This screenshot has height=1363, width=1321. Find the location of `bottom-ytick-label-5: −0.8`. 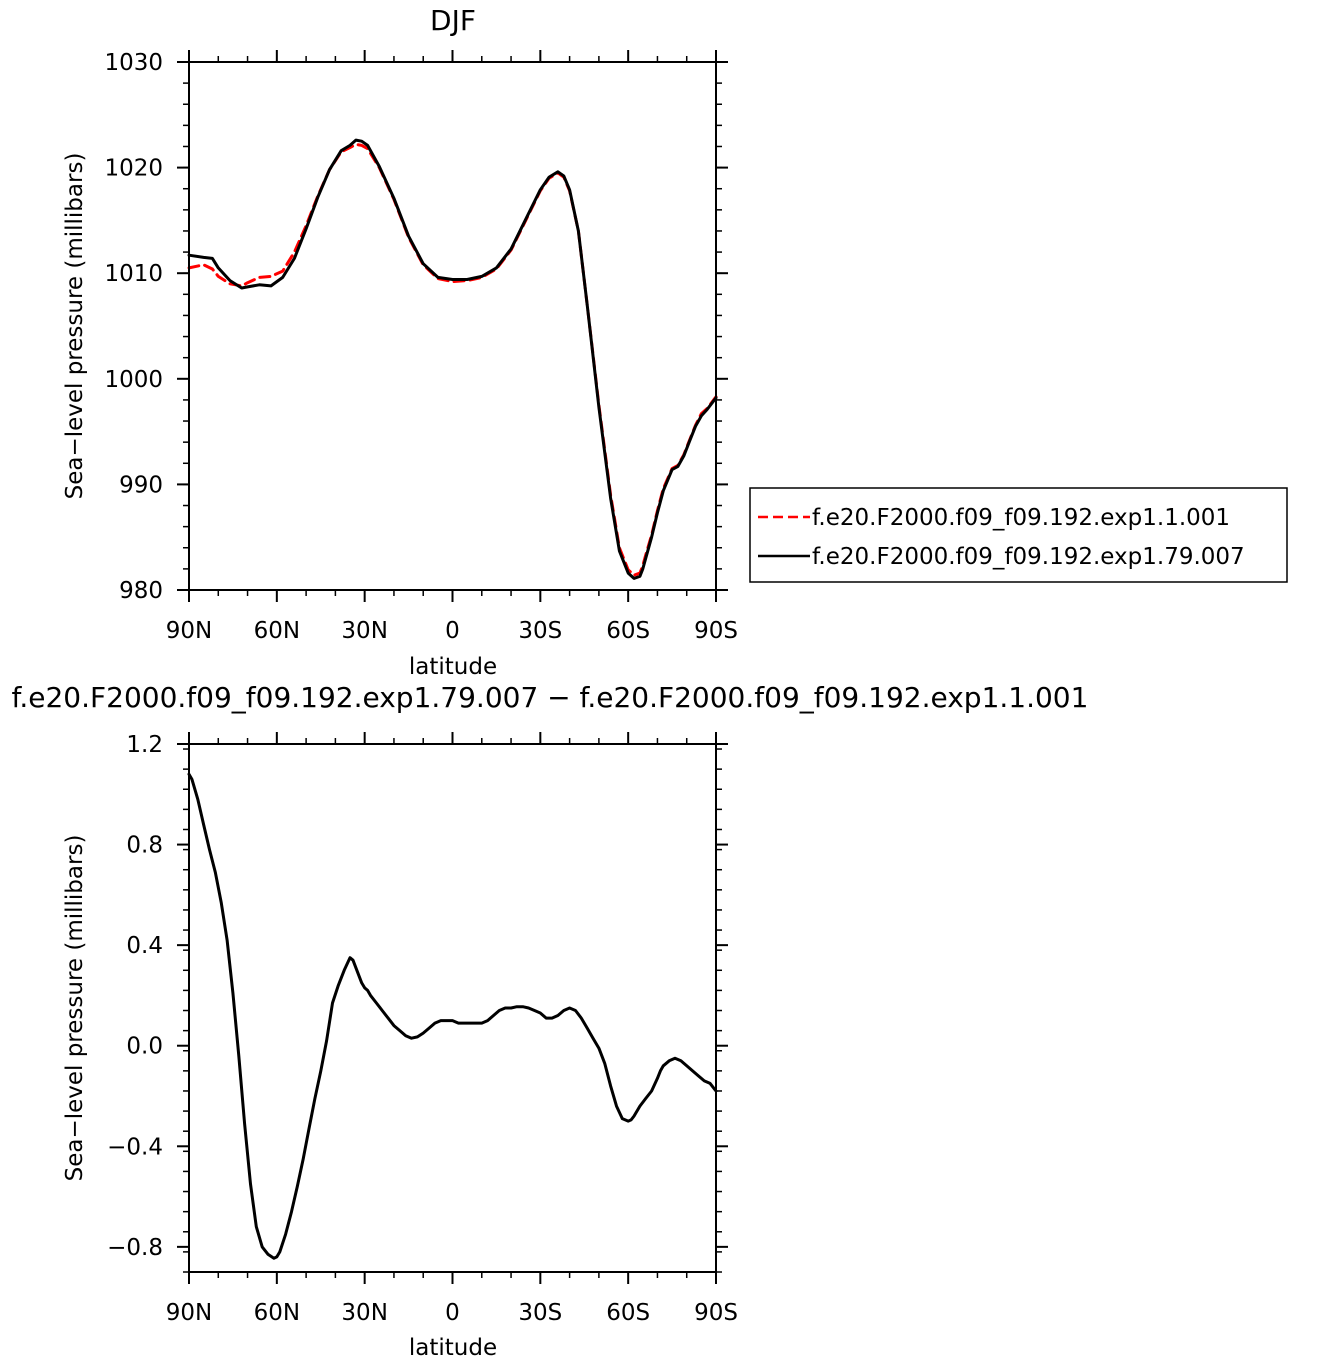

bottom-ytick-label-5: −0.8 is located at coordinates (135, 1248).